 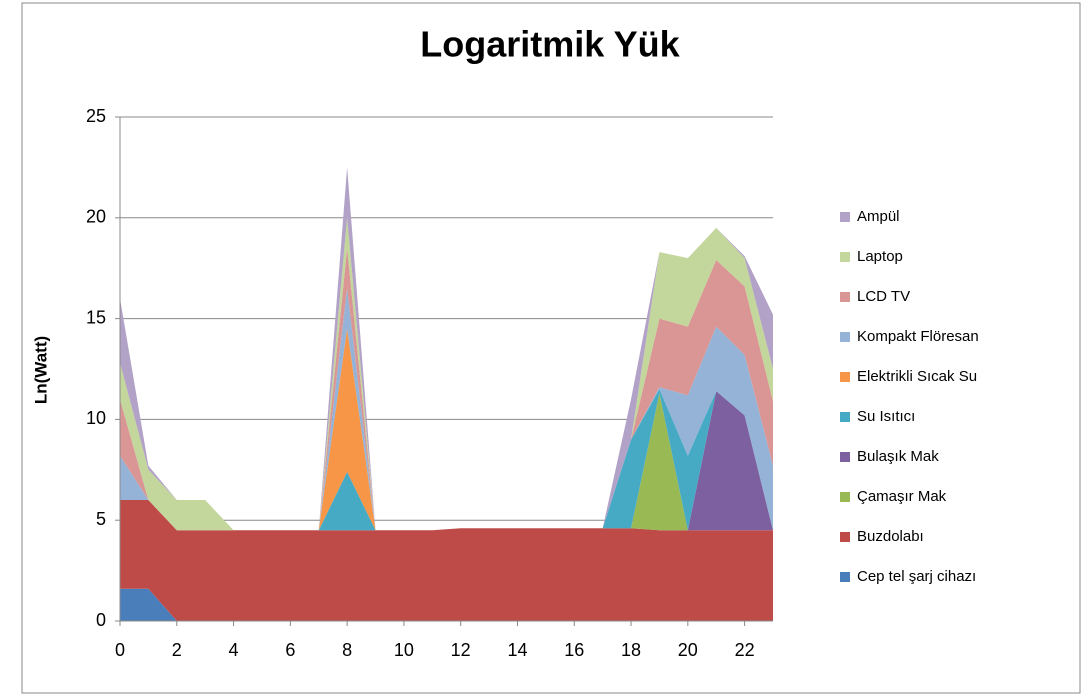 I want to click on legend-label: Buzdolabı, so click(x=890, y=536).